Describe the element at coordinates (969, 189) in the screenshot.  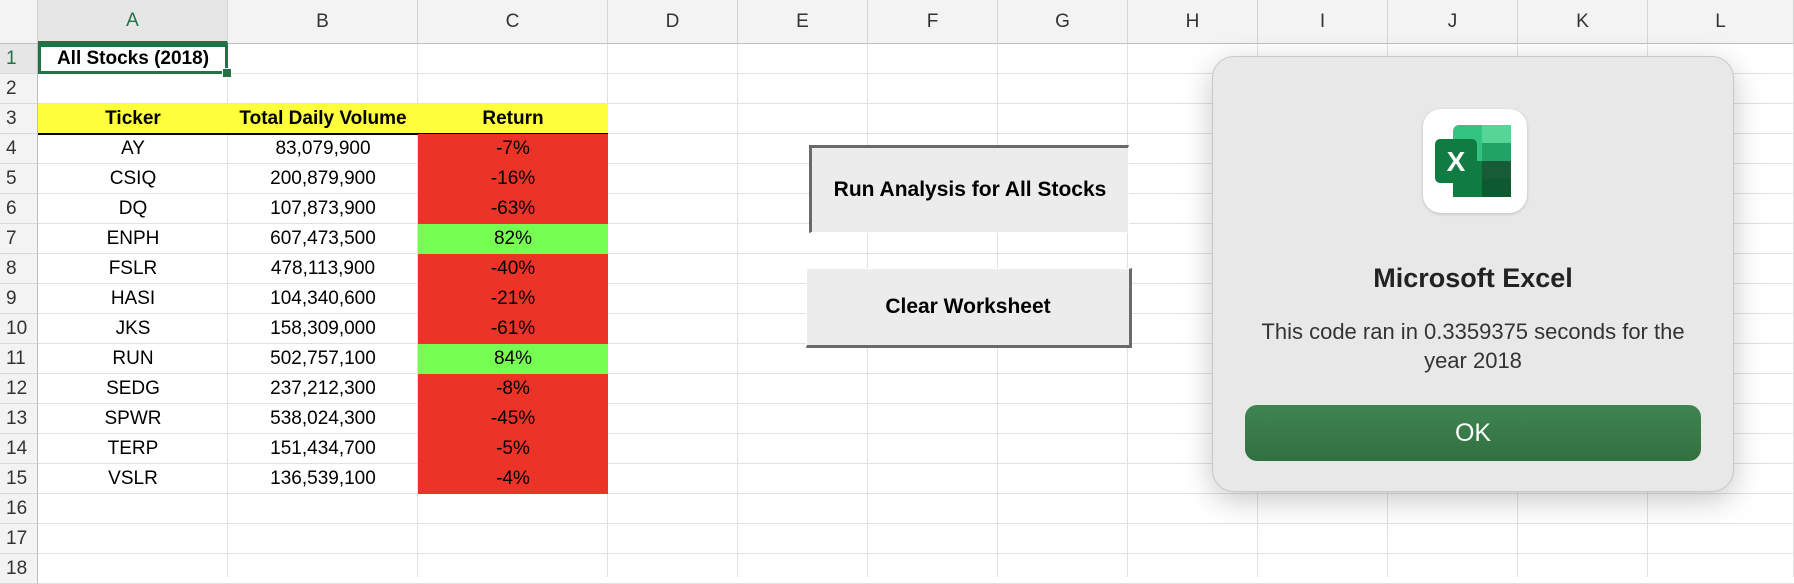
I see `run-analysis-button: Run Analysis for All Stocks` at that location.